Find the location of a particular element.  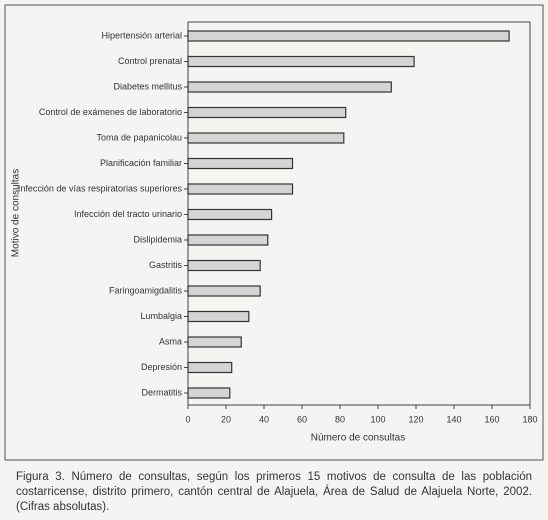

y-tick-label: Dislipidemia is located at coordinates (157, 239).